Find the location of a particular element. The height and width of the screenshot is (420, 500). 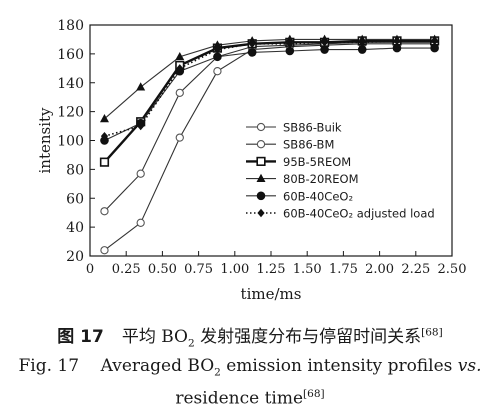

caption-english-line2: residence time[68] is located at coordinates (250, 398).